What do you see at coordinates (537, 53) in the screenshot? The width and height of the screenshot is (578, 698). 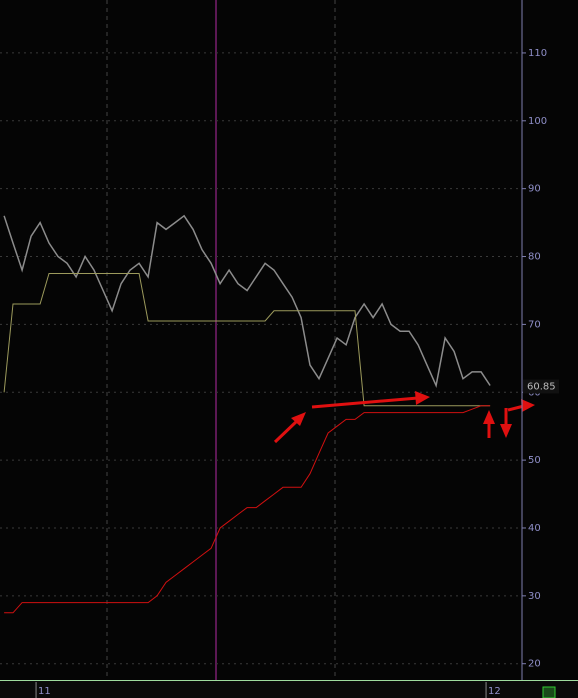 I see `y-tick-label: 110` at bounding box center [537, 53].